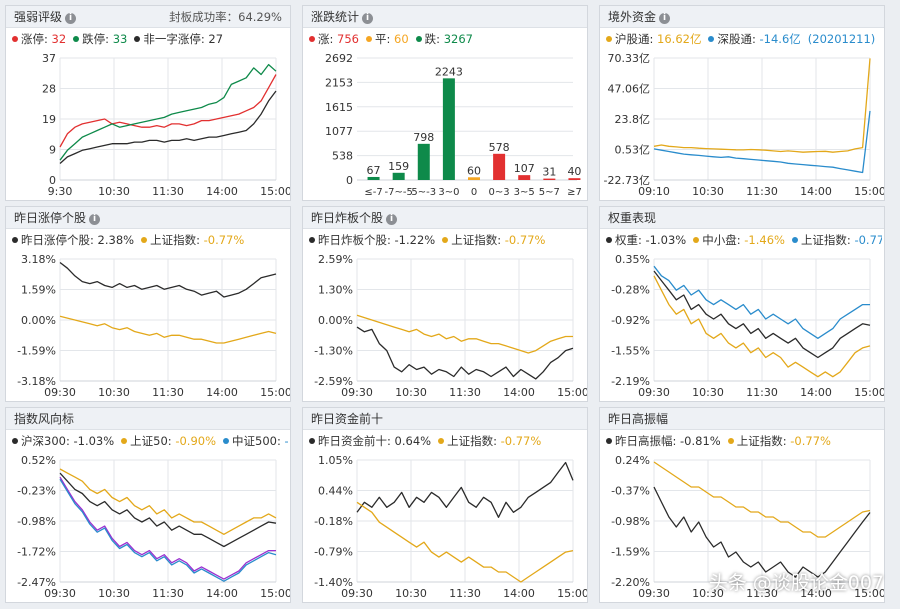 The image size is (900, 609). I want to click on x-tick-label: 3~5, so click(524, 192).